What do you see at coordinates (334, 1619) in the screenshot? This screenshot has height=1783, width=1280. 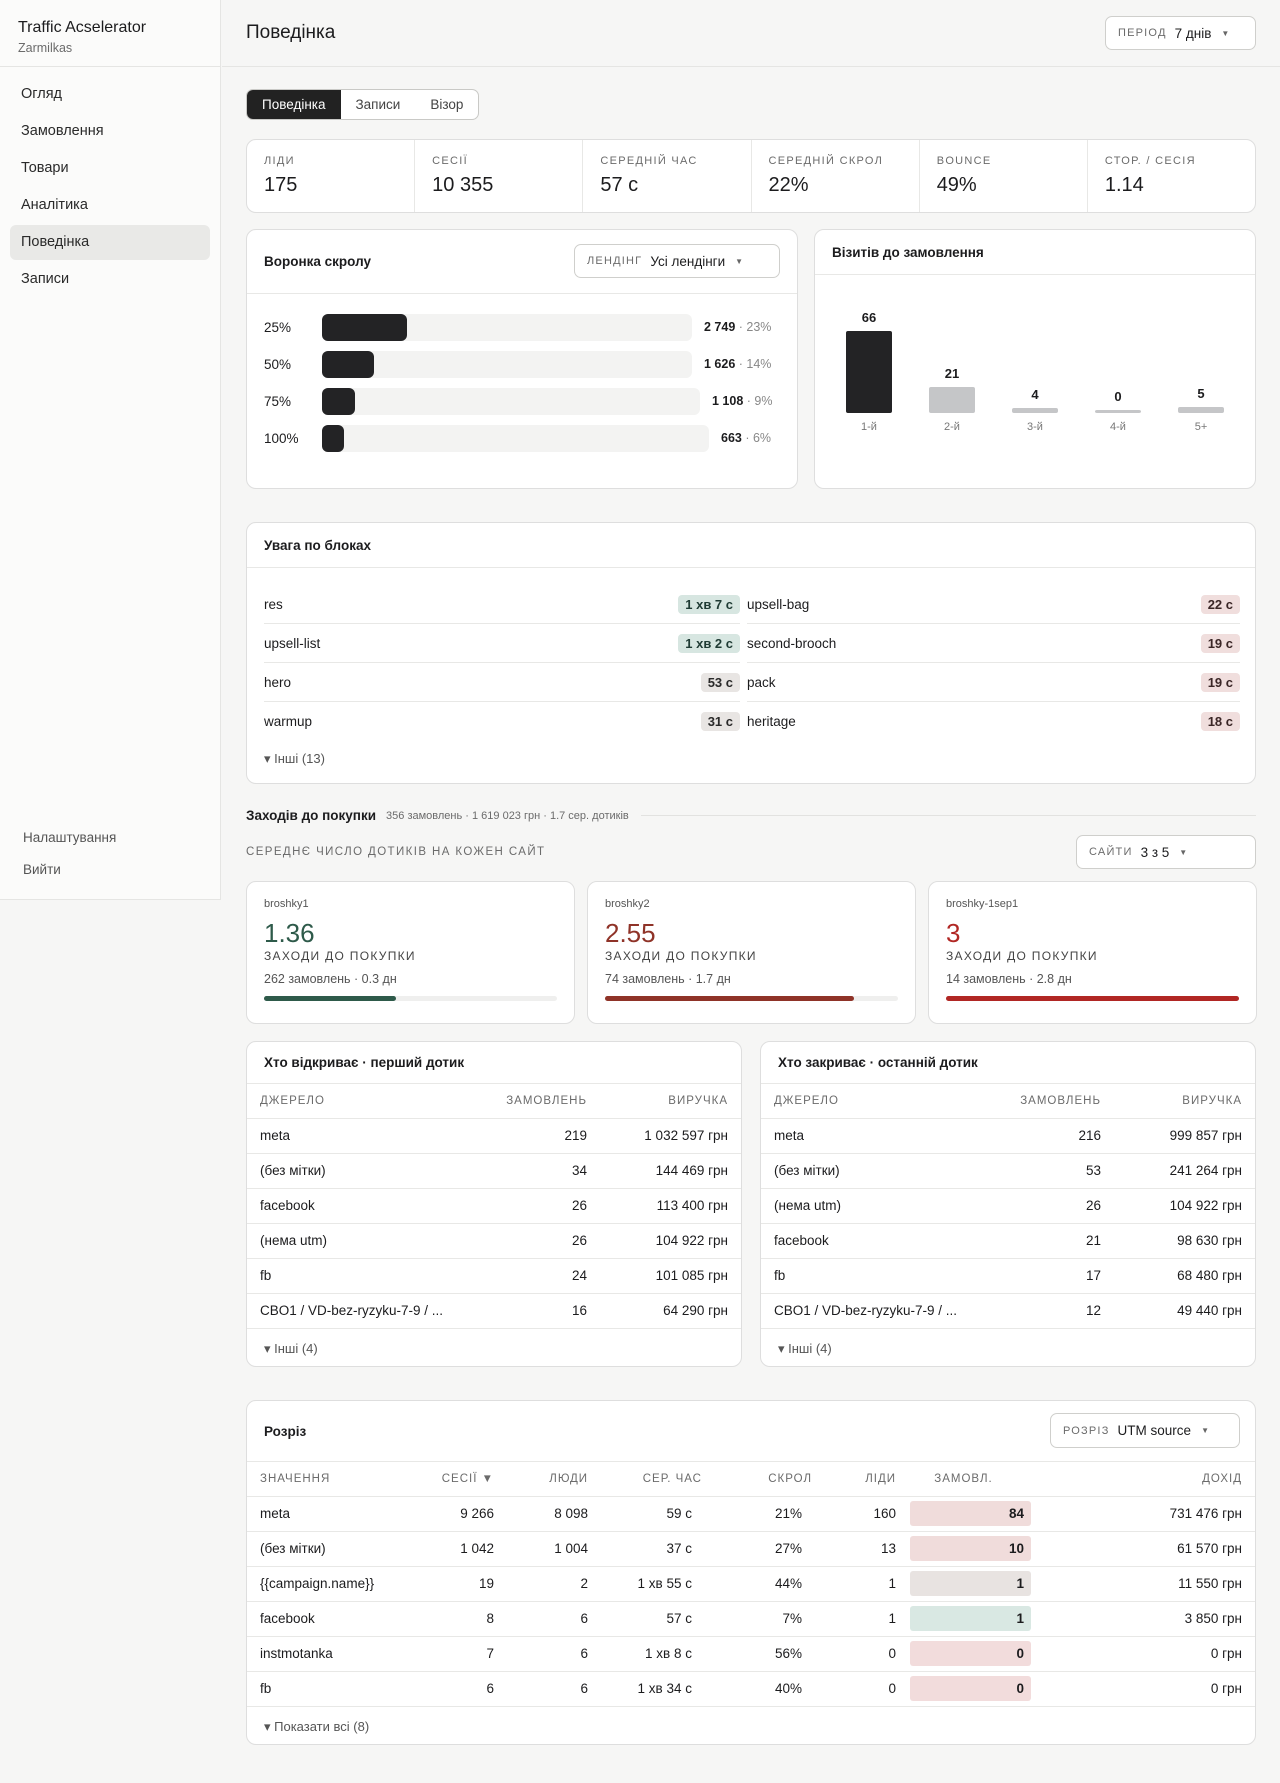 I see `value-cell: facebook` at bounding box center [334, 1619].